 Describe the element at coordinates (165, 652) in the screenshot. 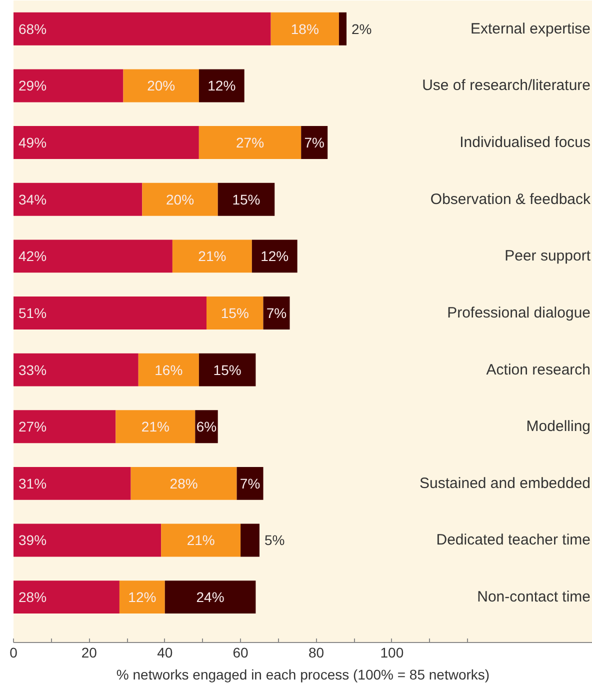

I see `x-tick-label: 40` at that location.